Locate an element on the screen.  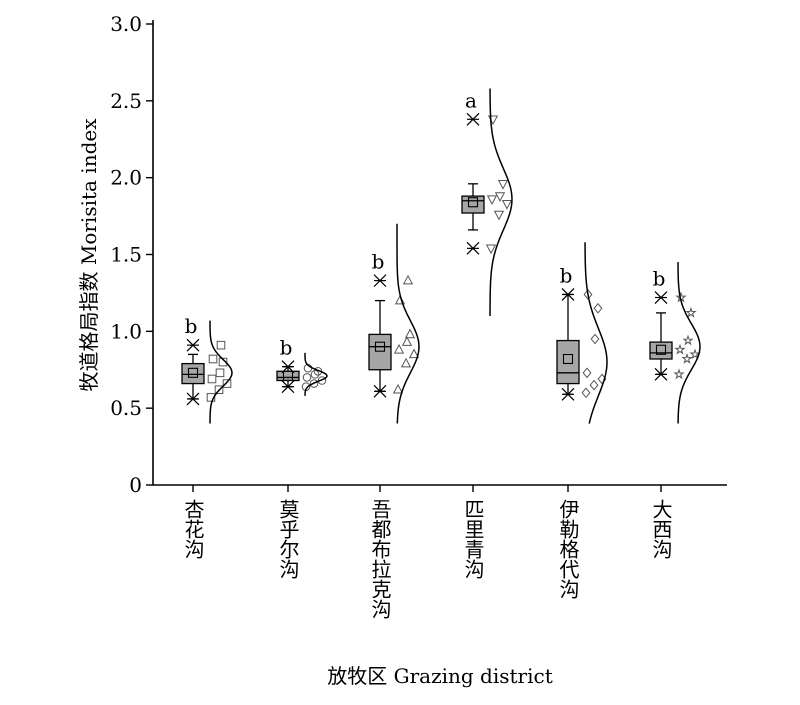
y-tick-label: 2.0 is located at coordinates (126, 178).